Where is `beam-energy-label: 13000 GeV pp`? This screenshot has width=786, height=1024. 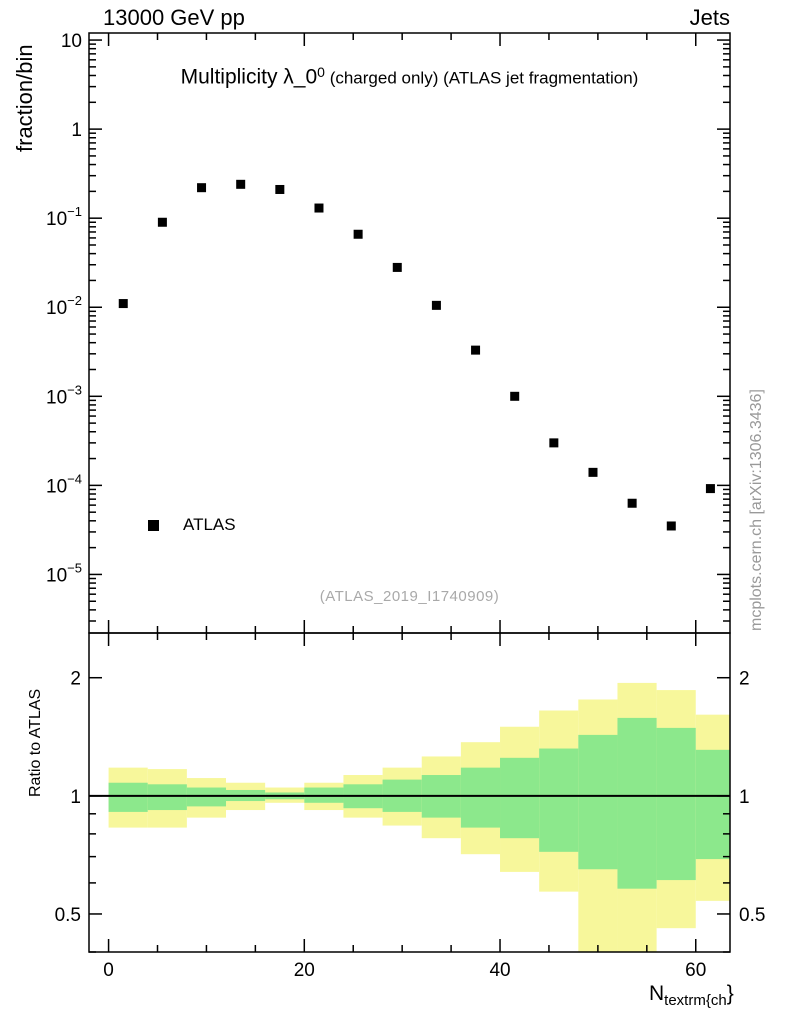
beam-energy-label: 13000 GeV pp is located at coordinates (174, 17).